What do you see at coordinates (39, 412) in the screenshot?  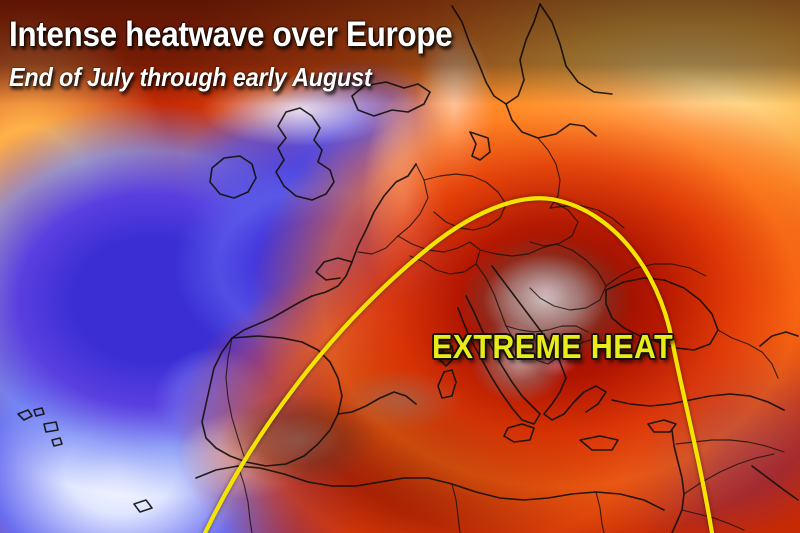 I see `island-azores-b` at bounding box center [39, 412].